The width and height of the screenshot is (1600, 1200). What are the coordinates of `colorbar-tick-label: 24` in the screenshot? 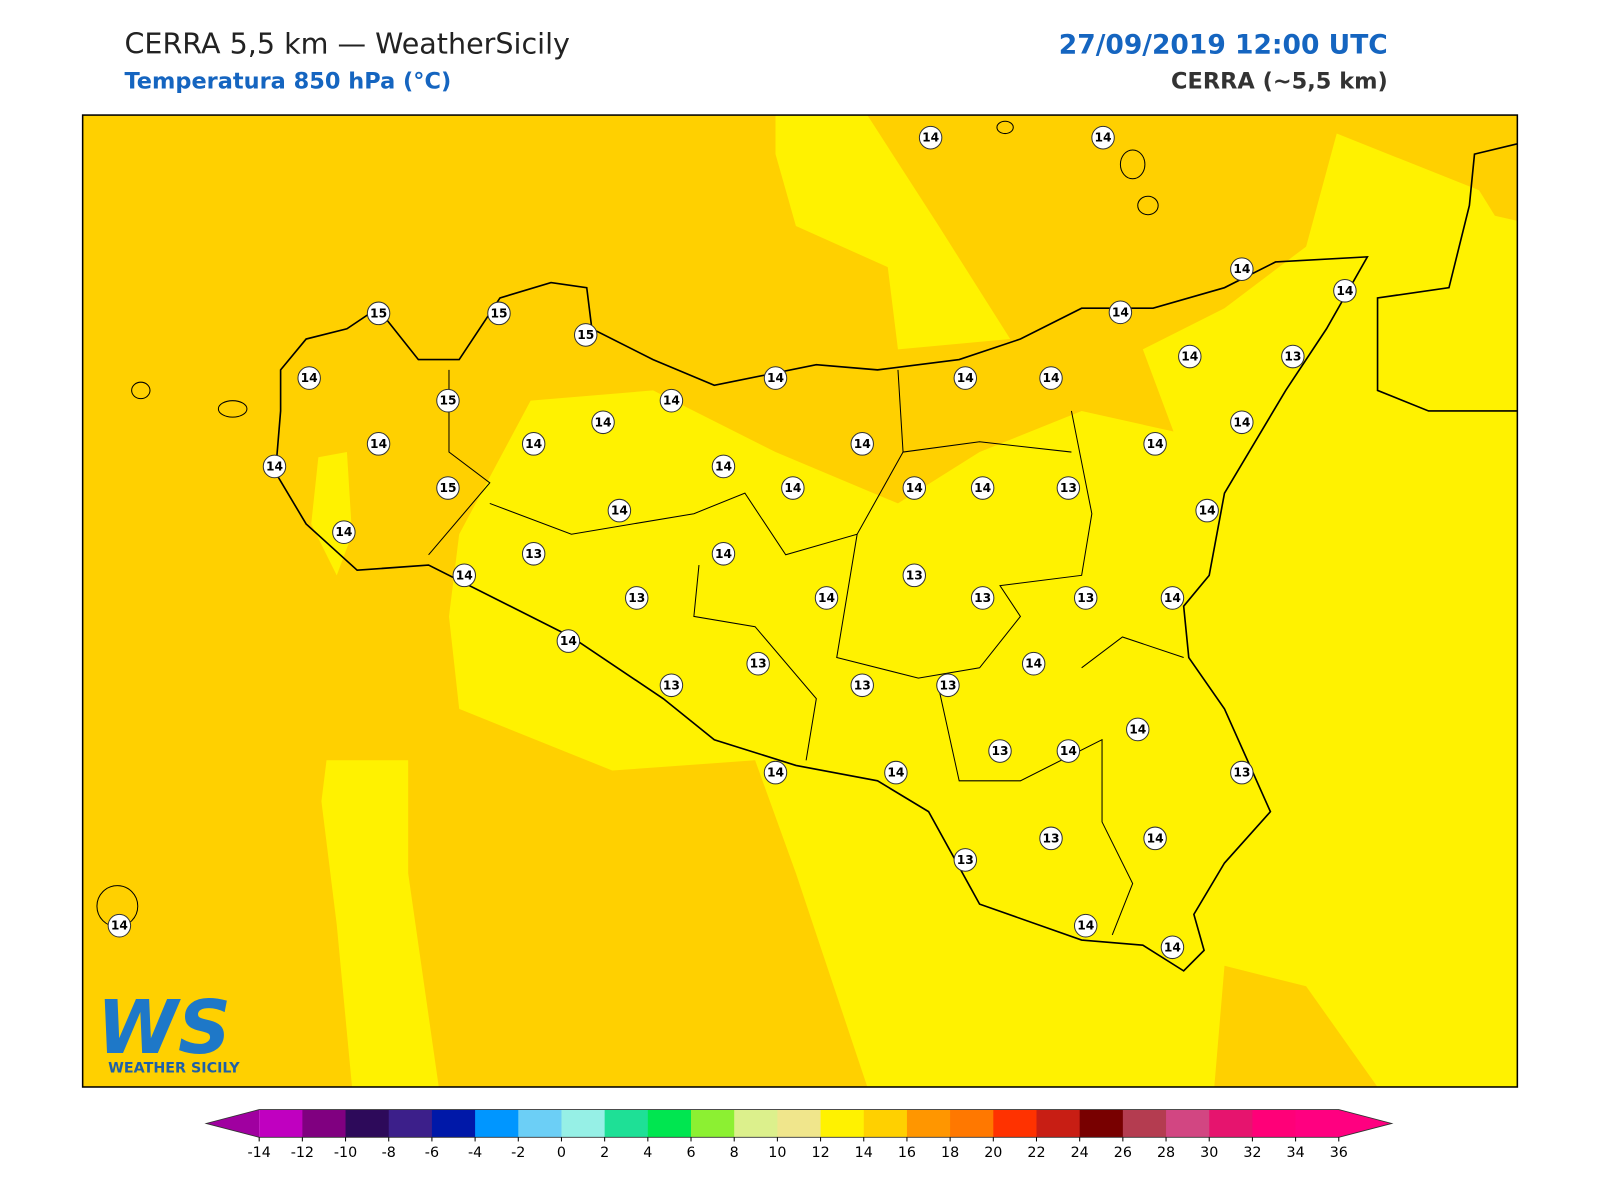 It's located at (1080, 1153).